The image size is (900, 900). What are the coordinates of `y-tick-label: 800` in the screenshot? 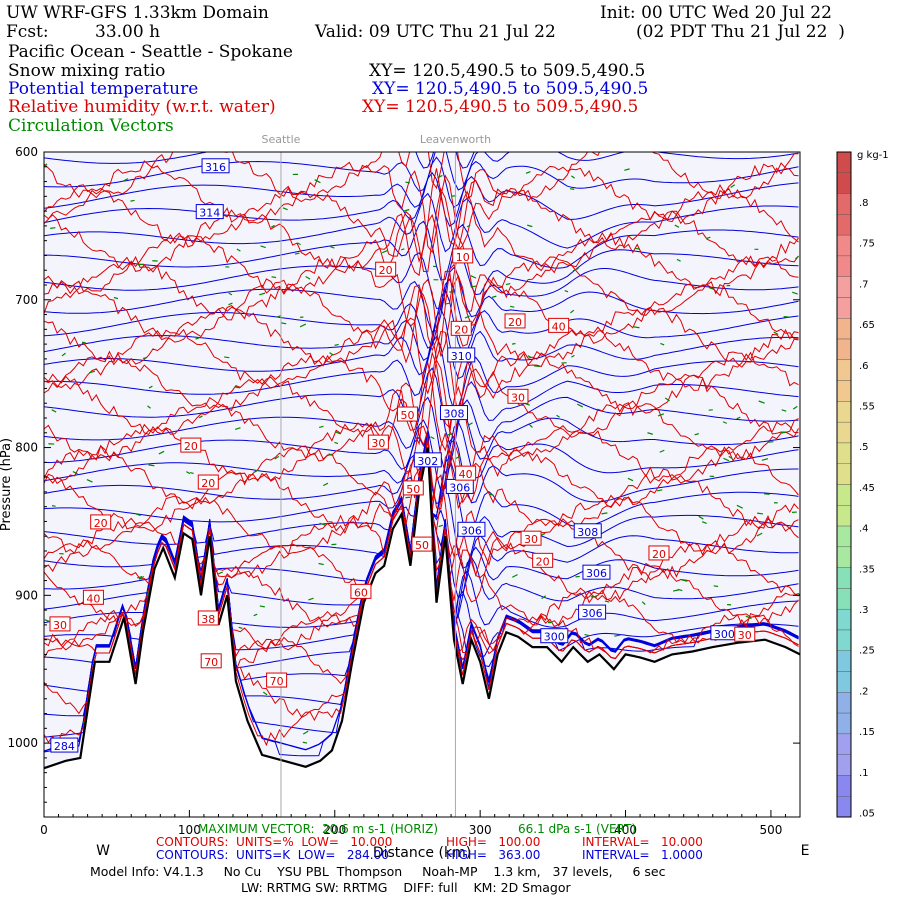 It's located at (26, 448).